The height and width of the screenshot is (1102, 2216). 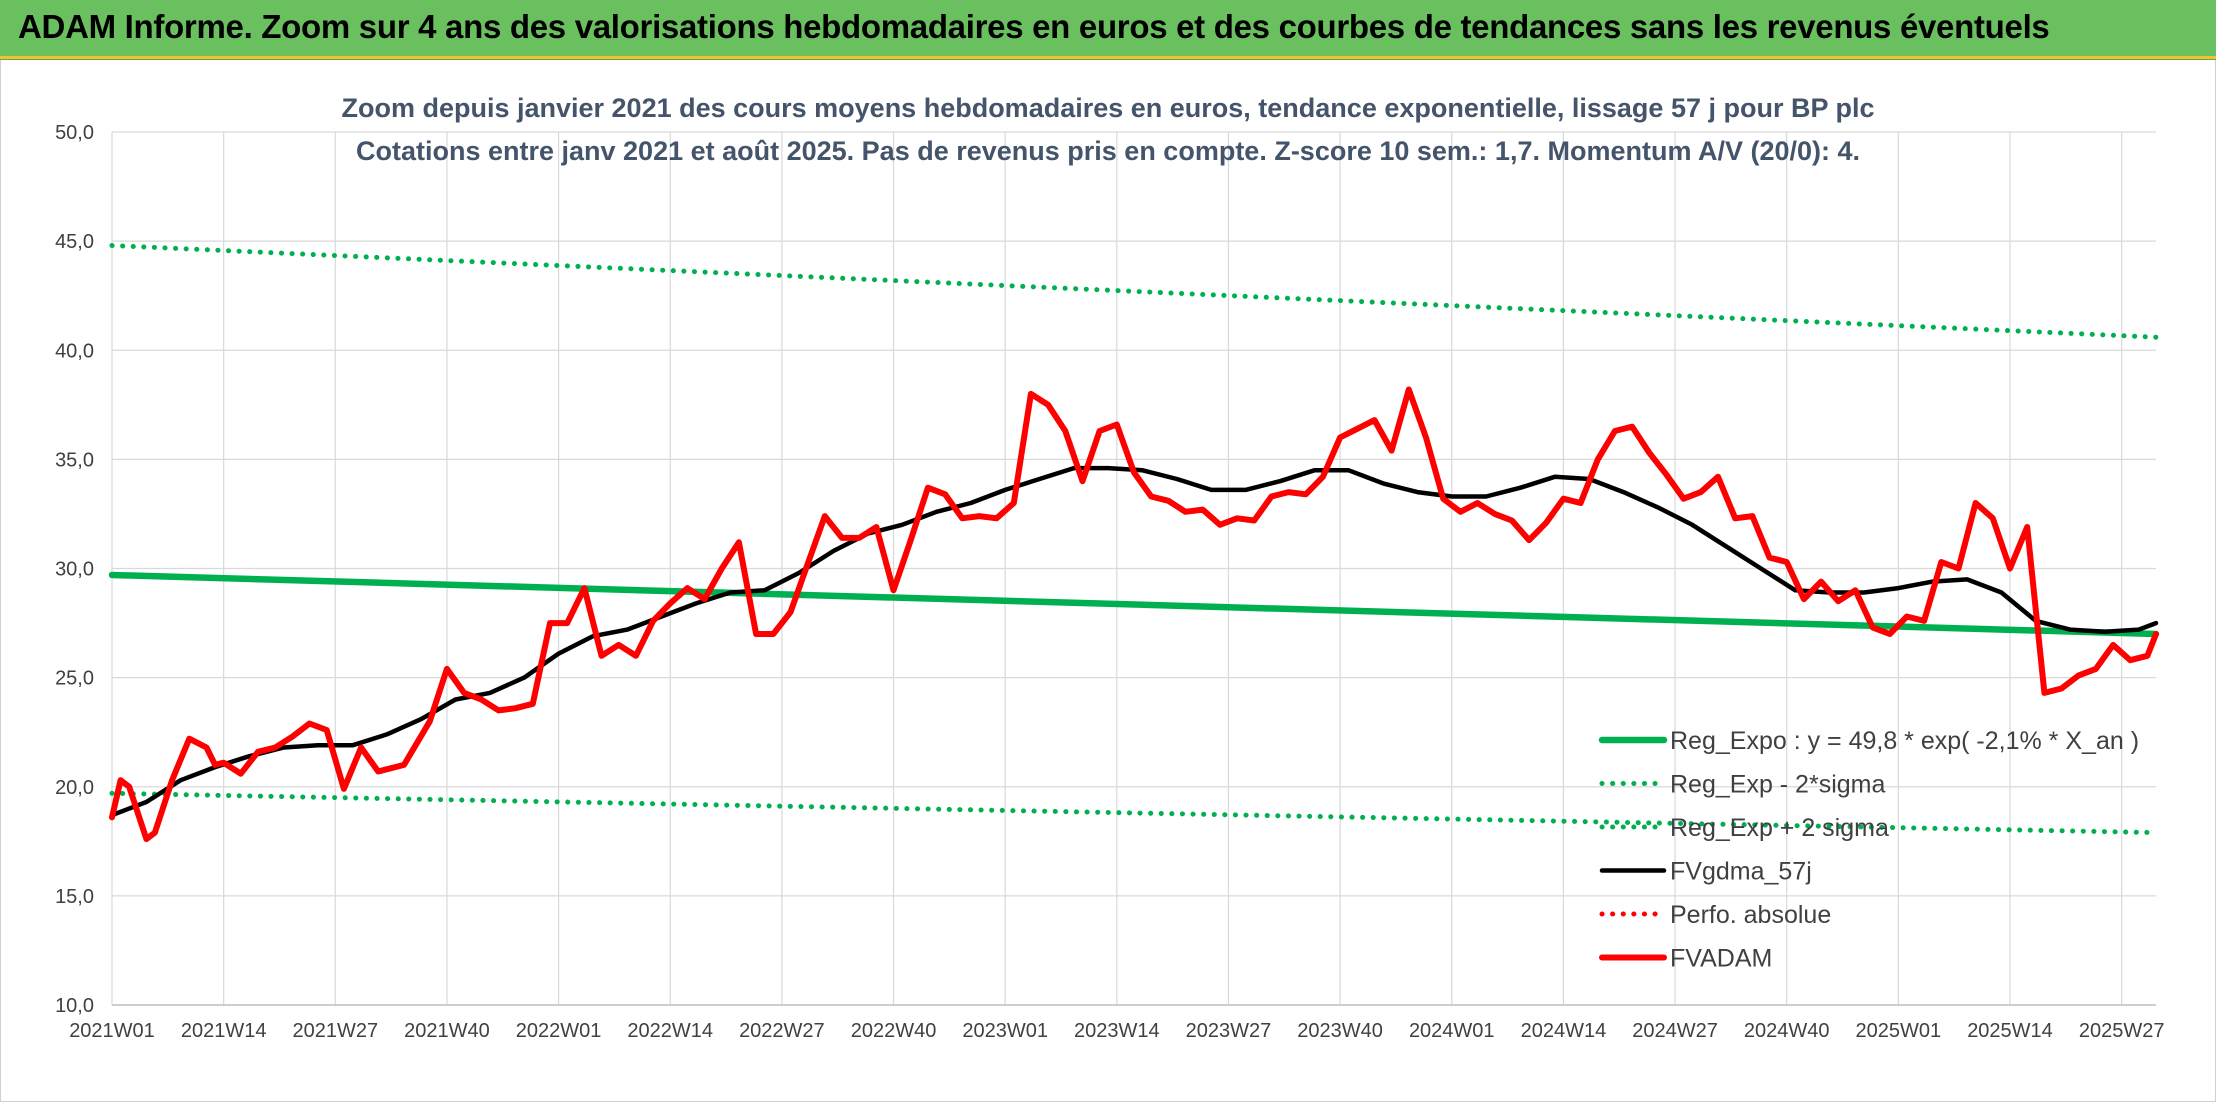 I want to click on header-band, so click(x=1108, y=30).